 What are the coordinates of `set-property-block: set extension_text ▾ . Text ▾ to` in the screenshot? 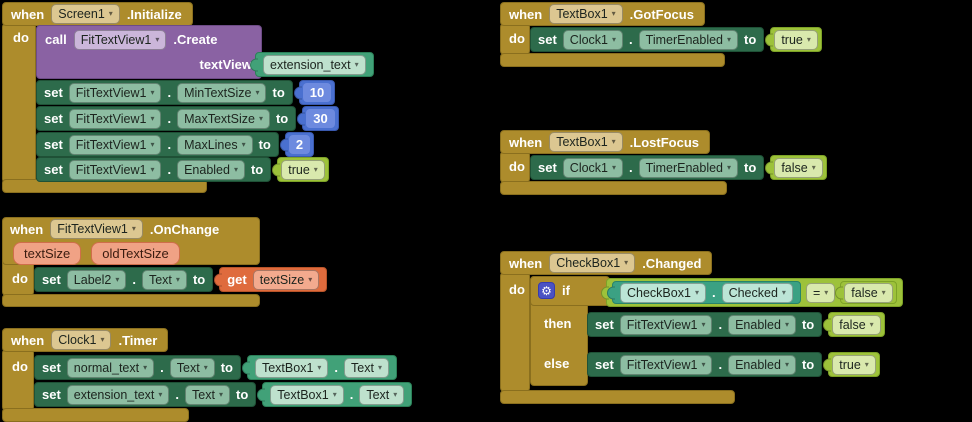 It's located at (145, 394).